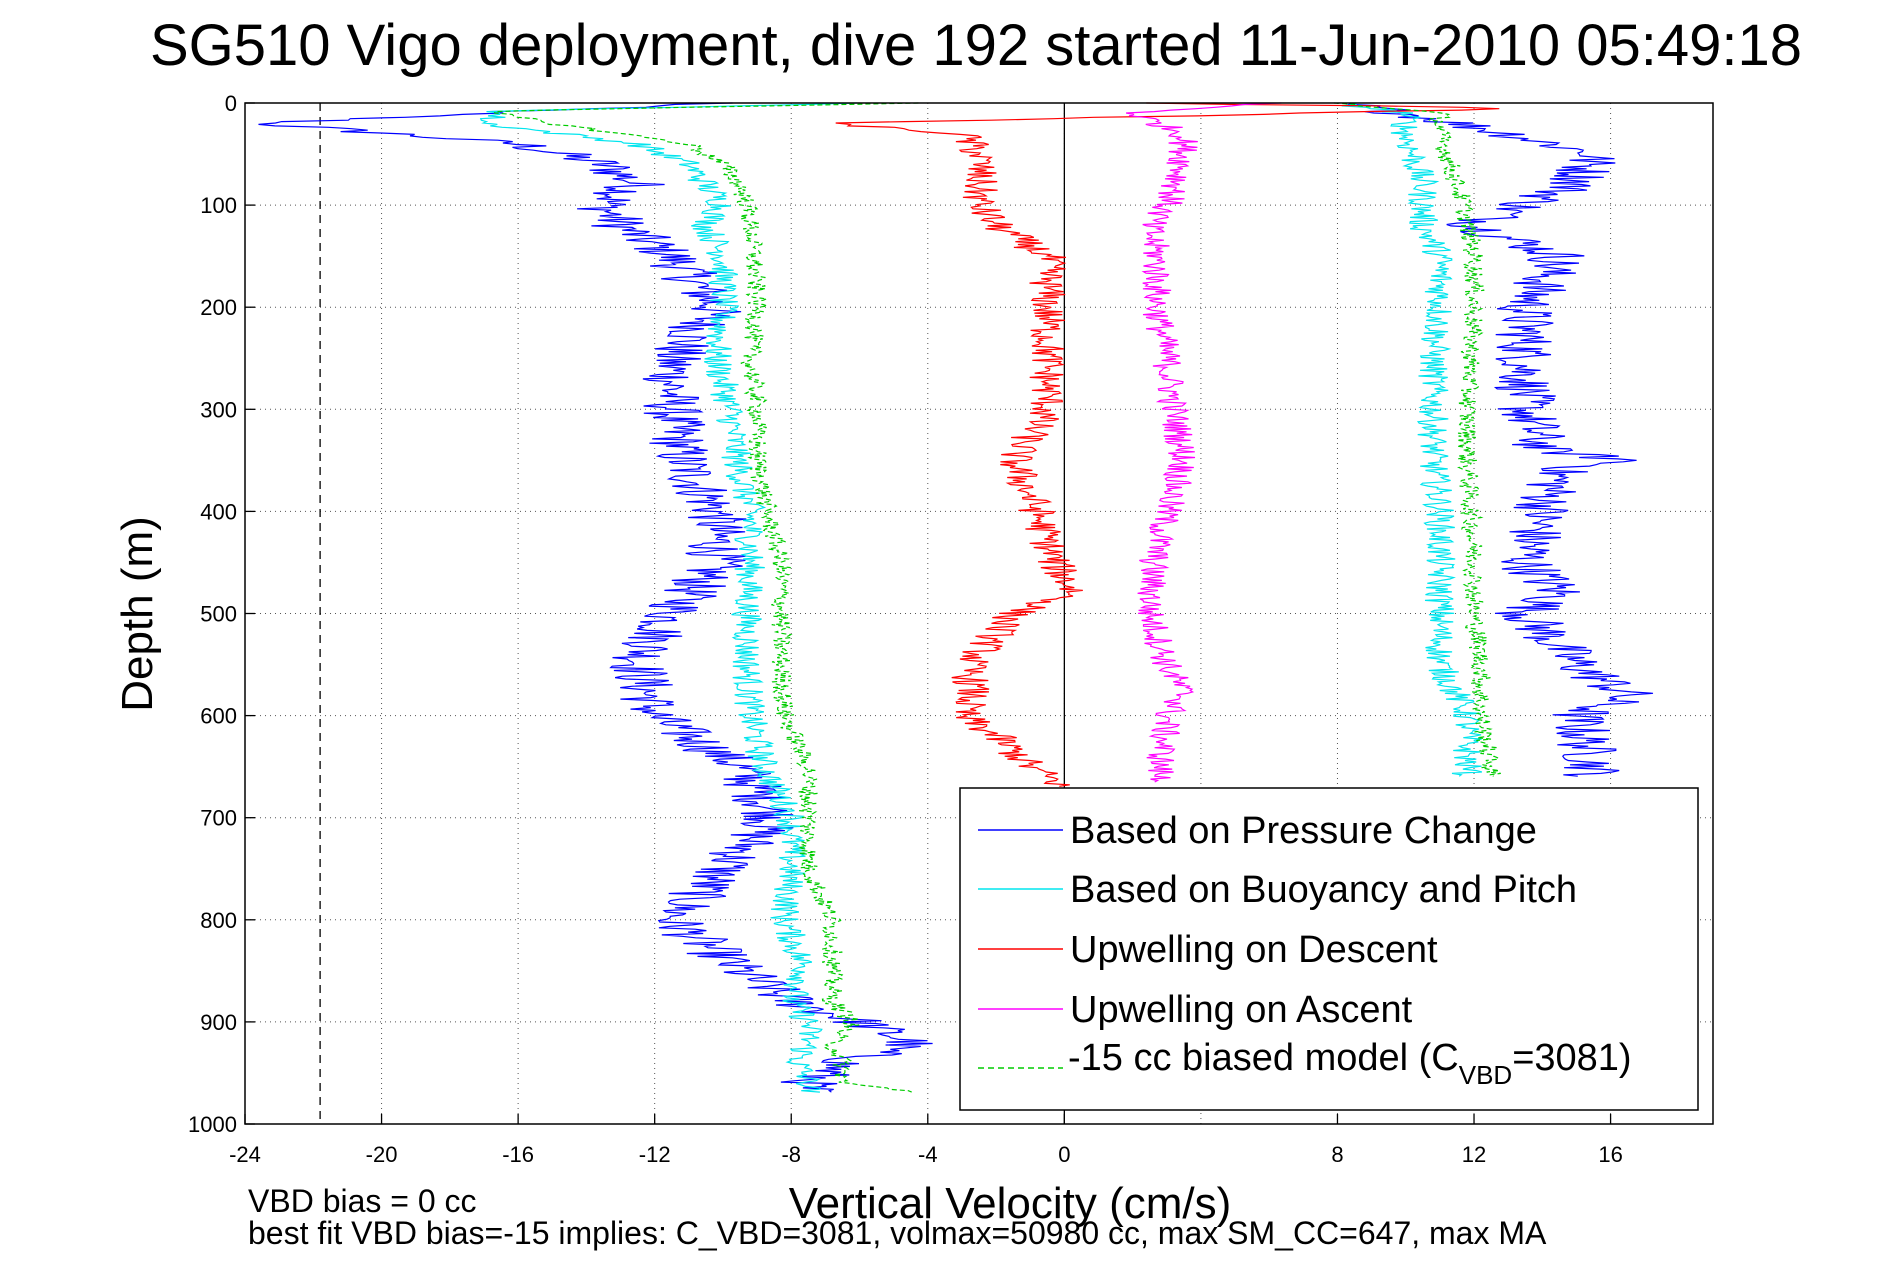  What do you see at coordinates (218, 716) in the screenshot?
I see `y-tick-label: 600` at bounding box center [218, 716].